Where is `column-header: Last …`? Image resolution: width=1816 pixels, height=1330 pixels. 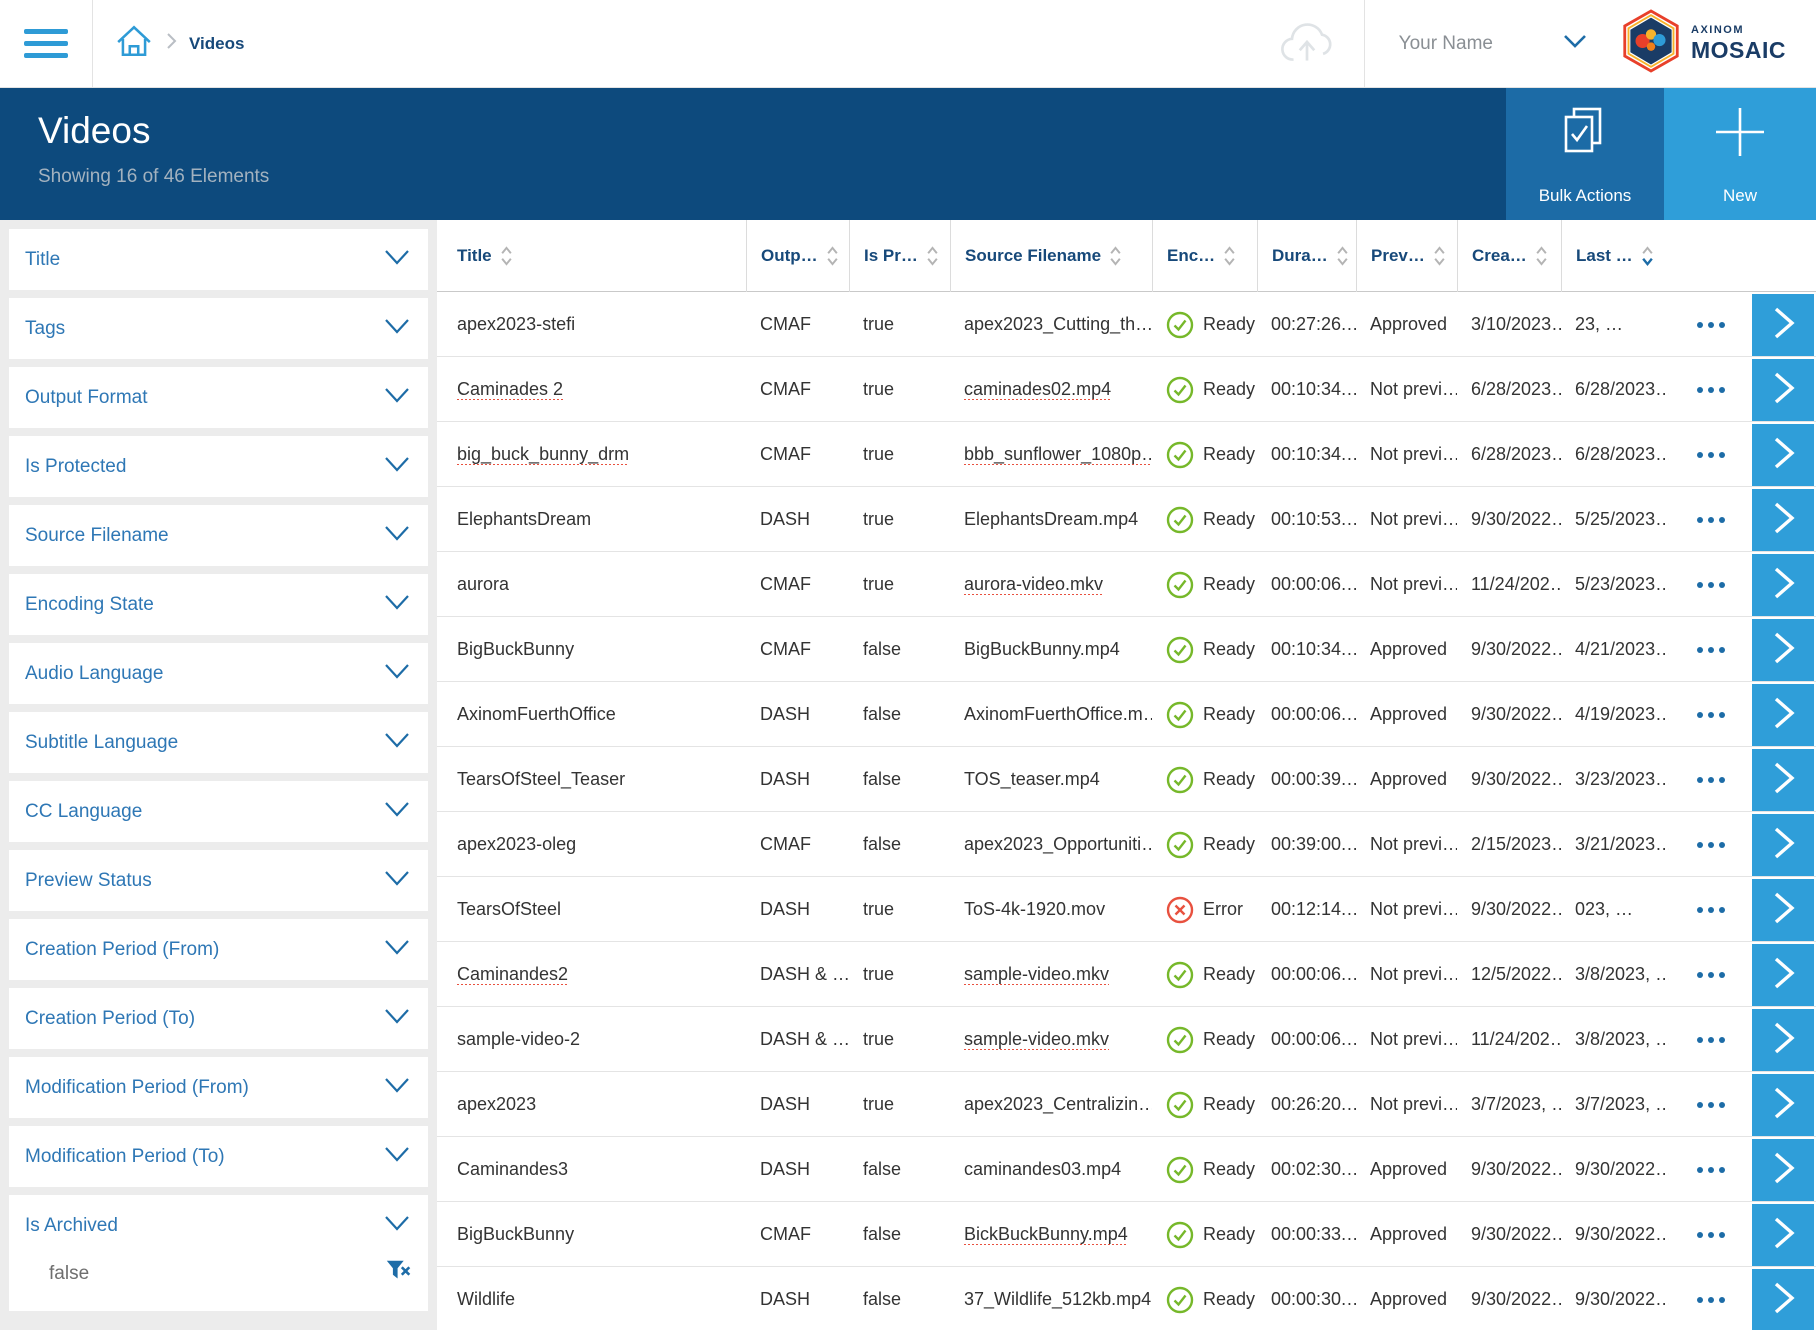 column-header: Last … is located at coordinates (1615, 256).